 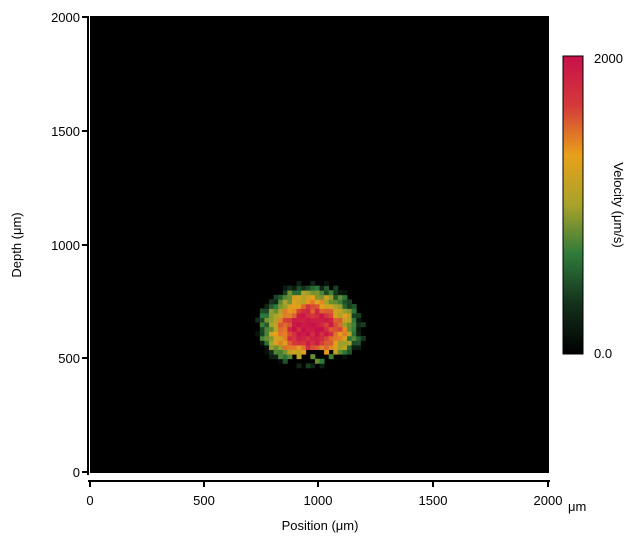 I want to click on colorbar, so click(x=573, y=205).